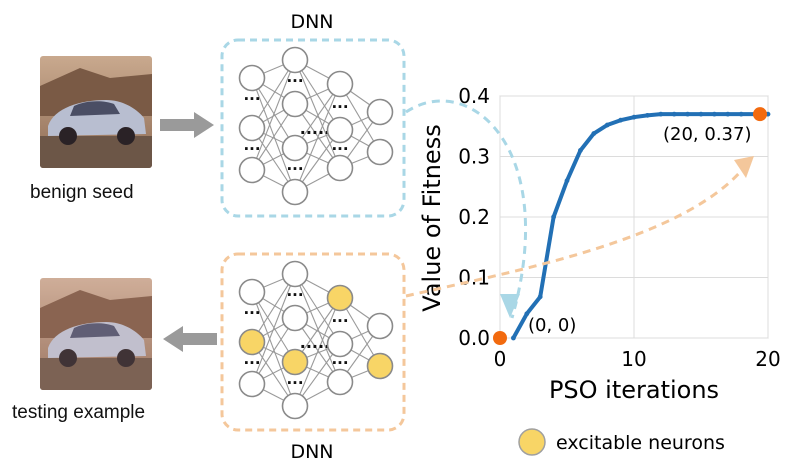 The height and width of the screenshot is (475, 801). What do you see at coordinates (634, 390) in the screenshot?
I see `x-axis-label: PSO iterations` at bounding box center [634, 390].